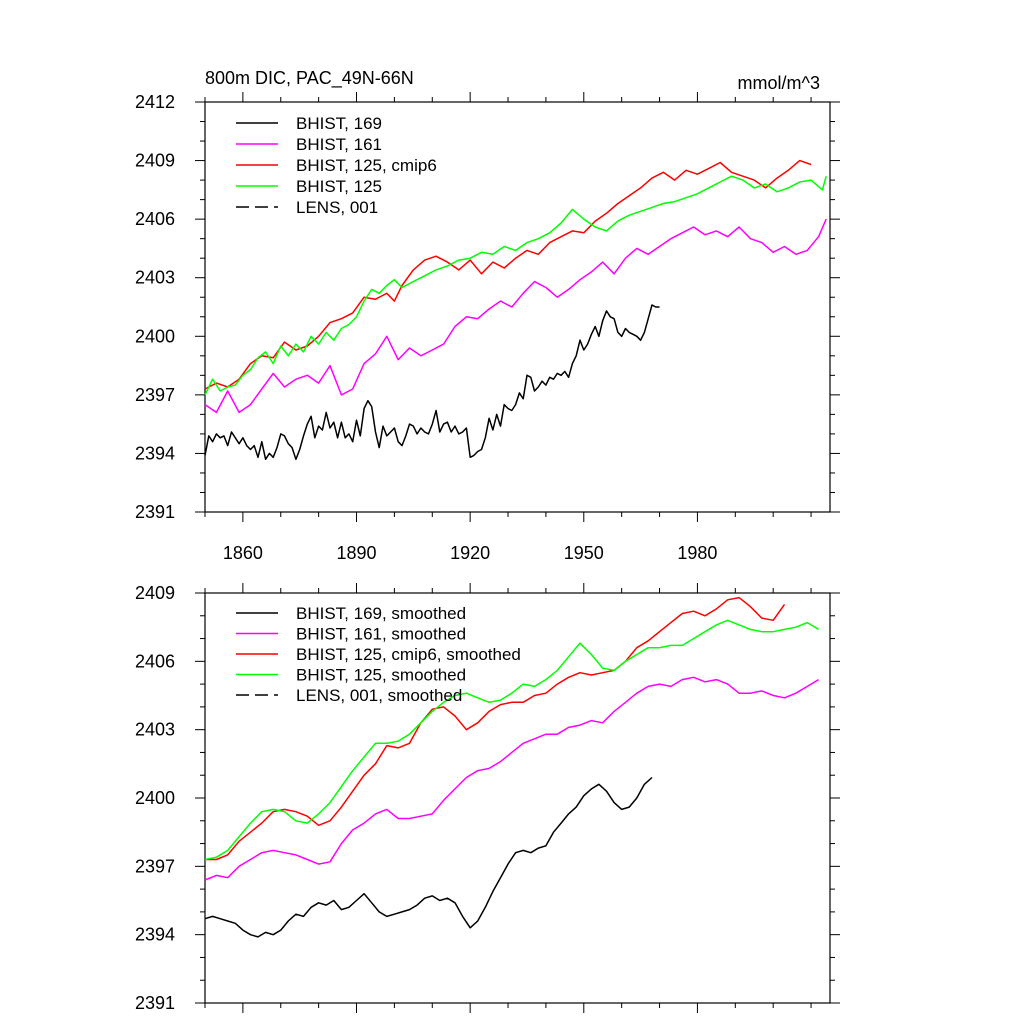  Describe the element at coordinates (381, 613) in the screenshot. I see `legend-label: BHIST, 169, smoothed` at that location.